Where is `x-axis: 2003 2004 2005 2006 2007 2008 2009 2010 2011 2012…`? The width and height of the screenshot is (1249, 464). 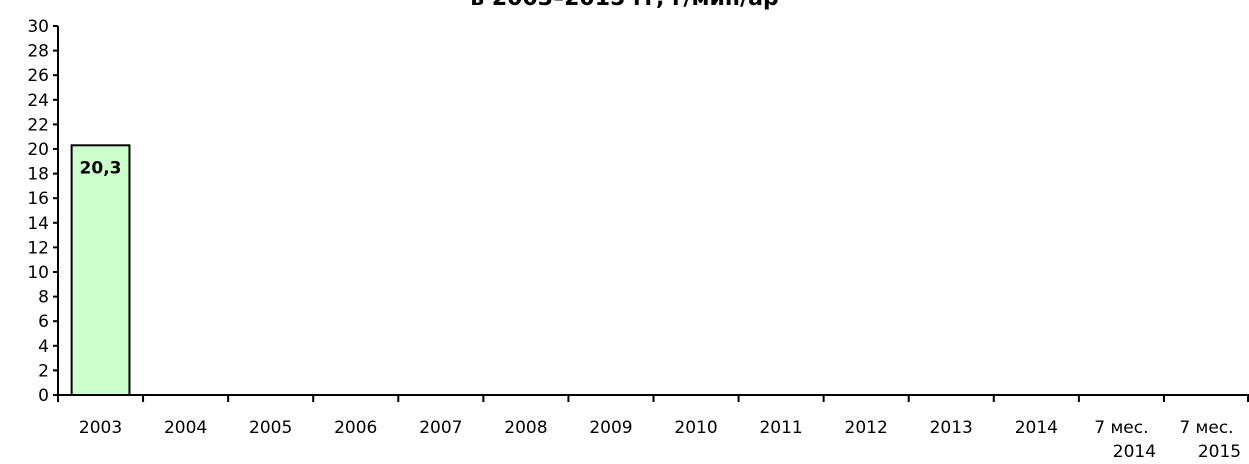 x-axis: 2003 2004 2005 2006 2007 2008 2009 2010 2011 2012… is located at coordinates (651, 428).